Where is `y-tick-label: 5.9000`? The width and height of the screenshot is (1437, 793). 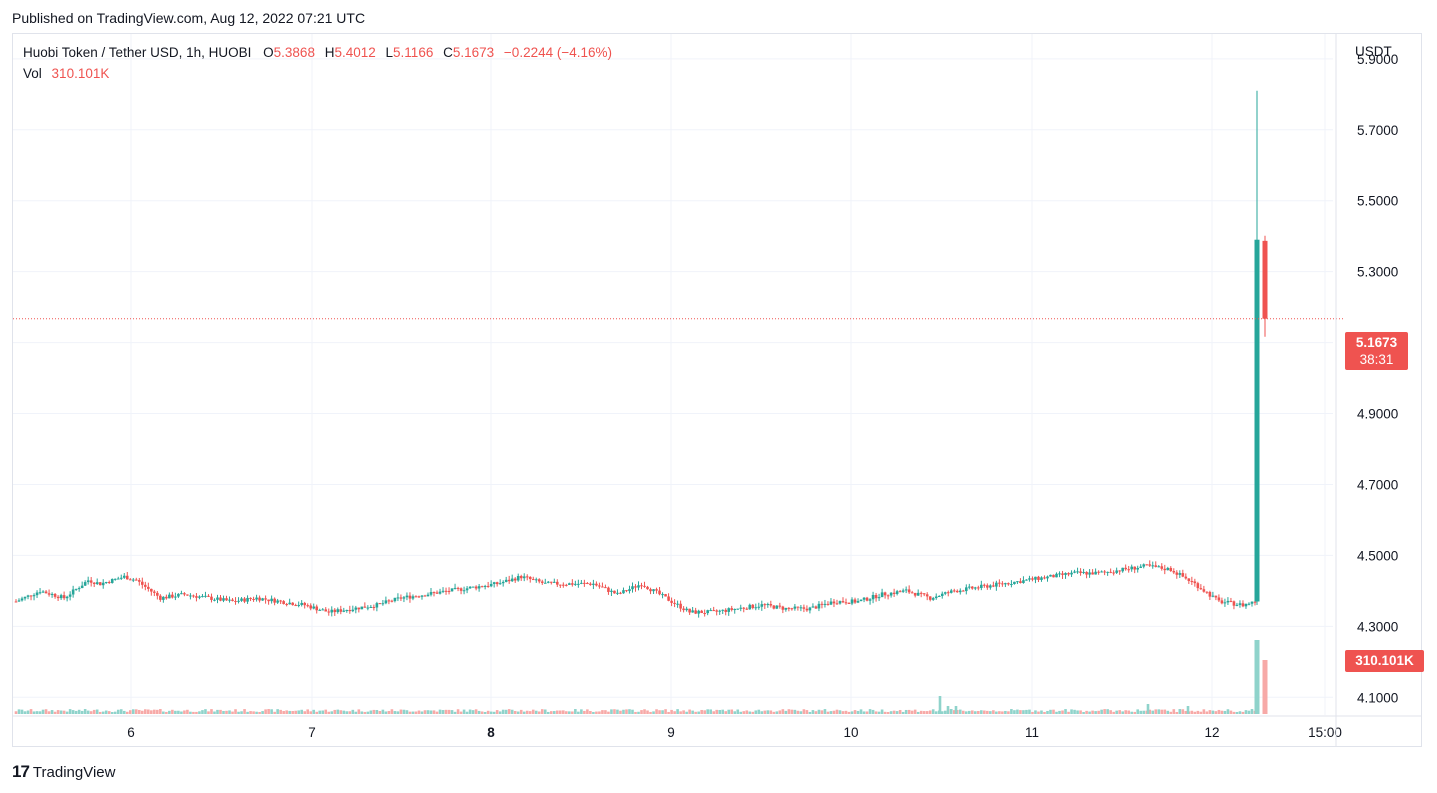 y-tick-label: 5.9000 is located at coordinates (1377, 59).